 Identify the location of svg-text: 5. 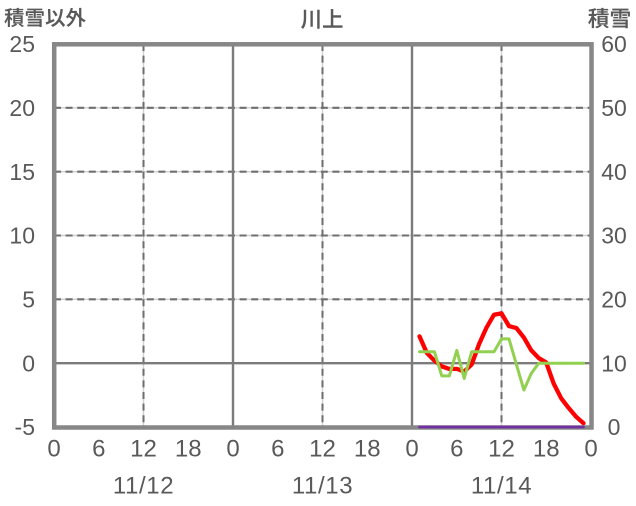
(28, 299).